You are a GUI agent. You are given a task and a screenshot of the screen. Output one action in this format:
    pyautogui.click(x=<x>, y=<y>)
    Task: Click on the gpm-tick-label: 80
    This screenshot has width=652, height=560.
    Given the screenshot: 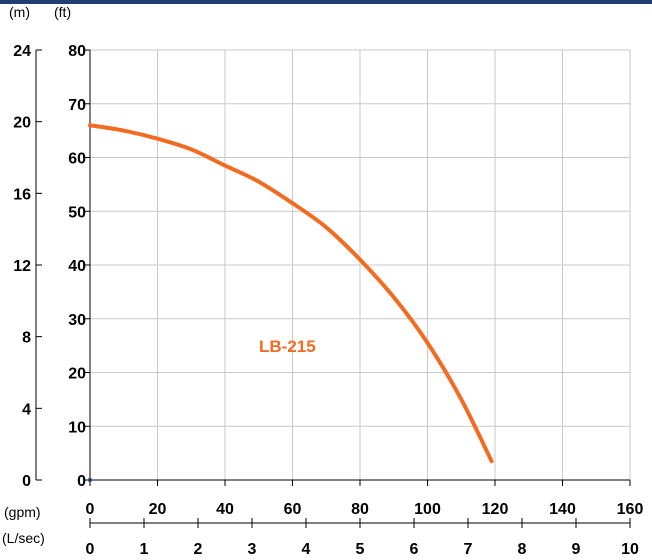 What is the action you would take?
    pyautogui.click(x=360, y=509)
    